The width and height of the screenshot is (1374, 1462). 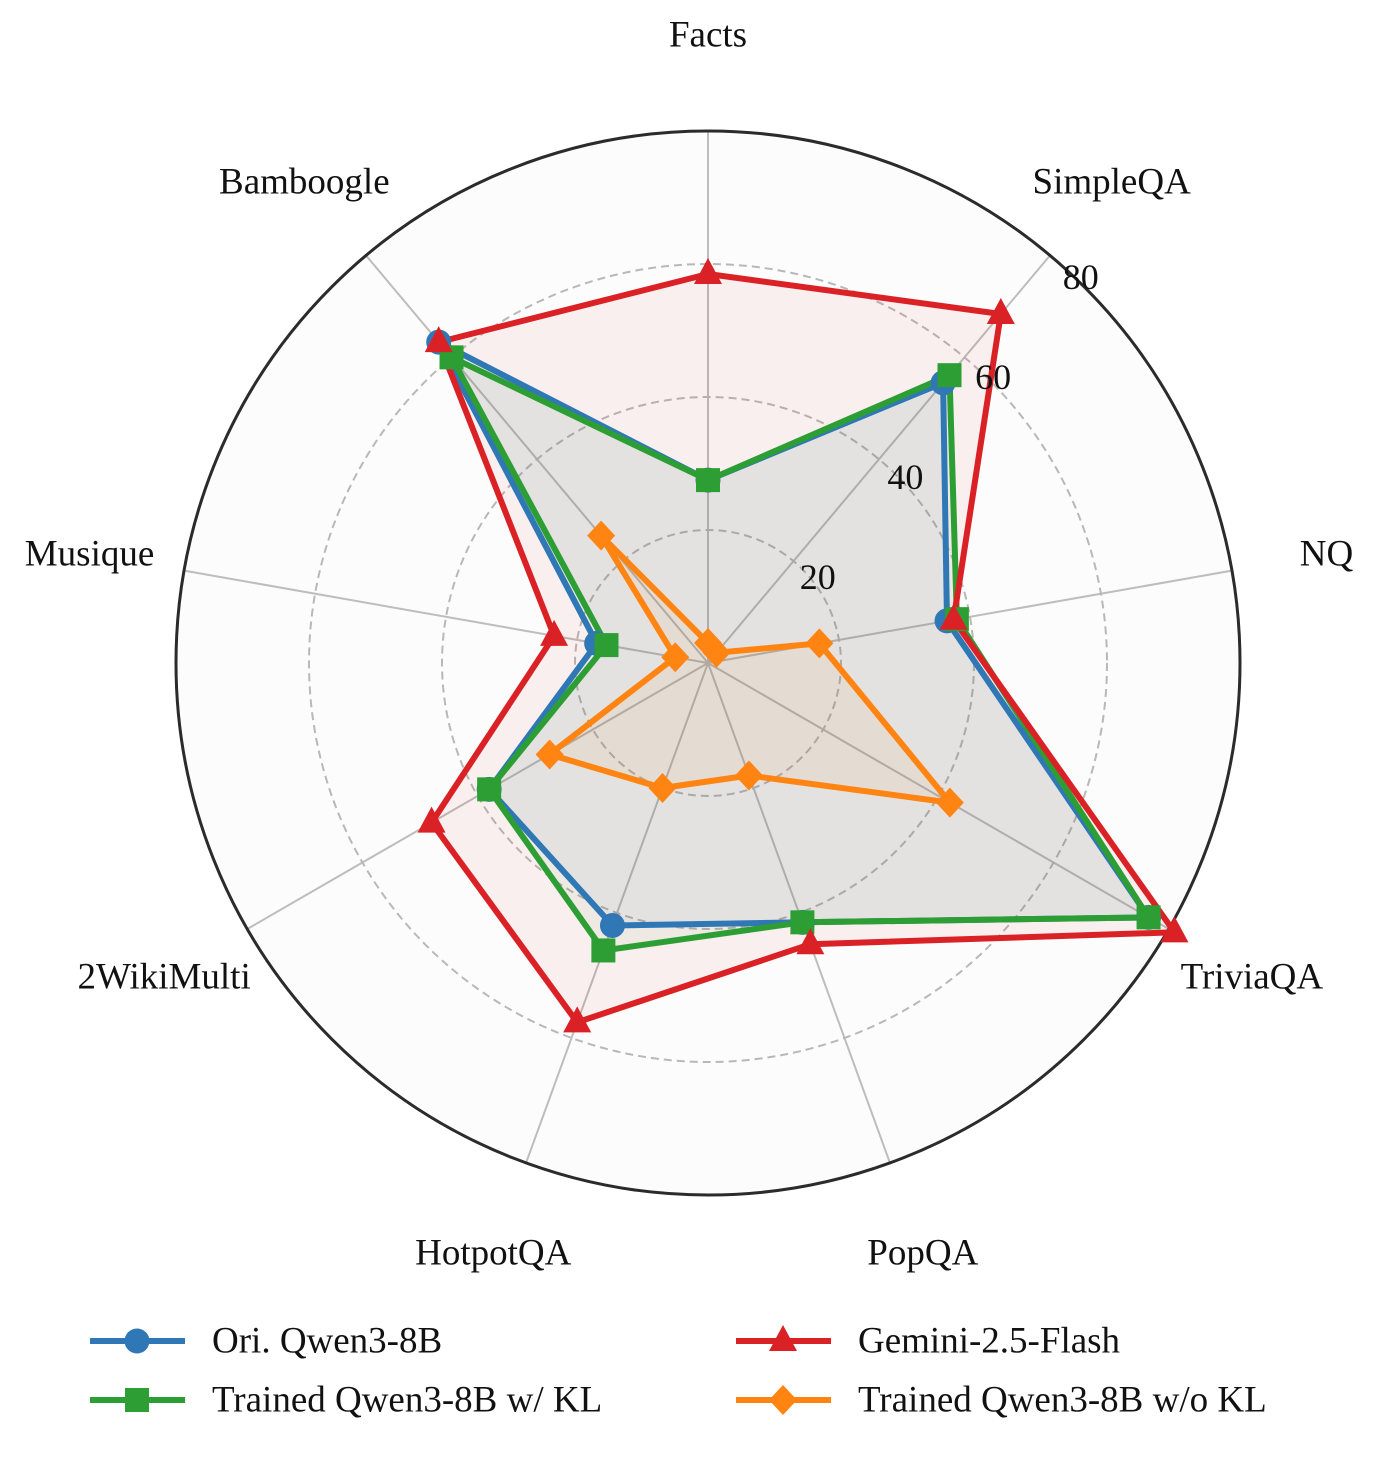 I want to click on axis-label-facts: Facts, so click(x=708, y=35).